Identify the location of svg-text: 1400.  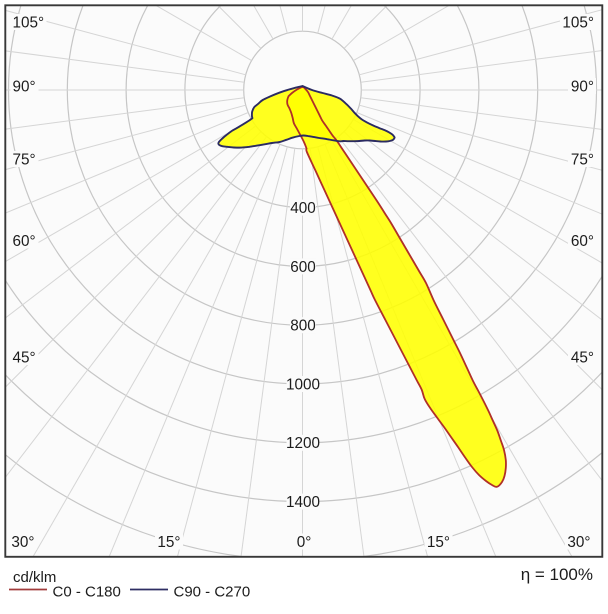
(303, 502).